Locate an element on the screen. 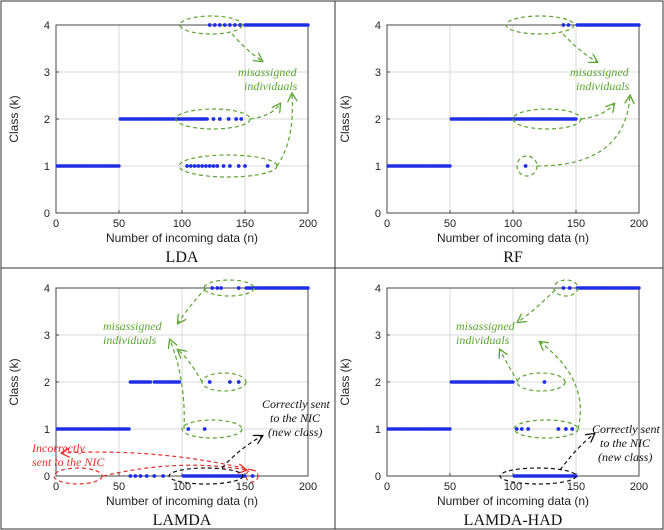  rf-scattered-point is located at coordinates (525, 166).